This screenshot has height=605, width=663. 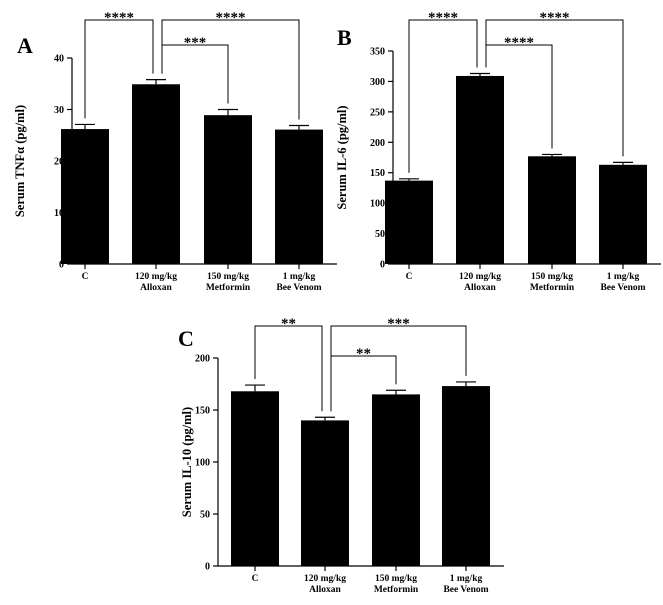 What do you see at coordinates (186, 338) in the screenshot?
I see `panel-letter: C` at bounding box center [186, 338].